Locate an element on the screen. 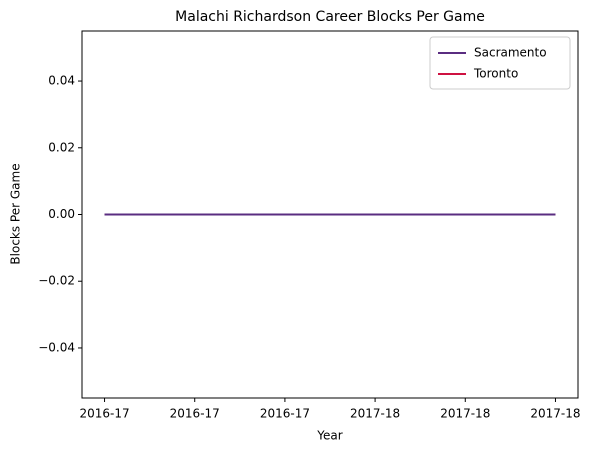 The width and height of the screenshot is (593, 453). legend-label: Sacramento is located at coordinates (510, 53).